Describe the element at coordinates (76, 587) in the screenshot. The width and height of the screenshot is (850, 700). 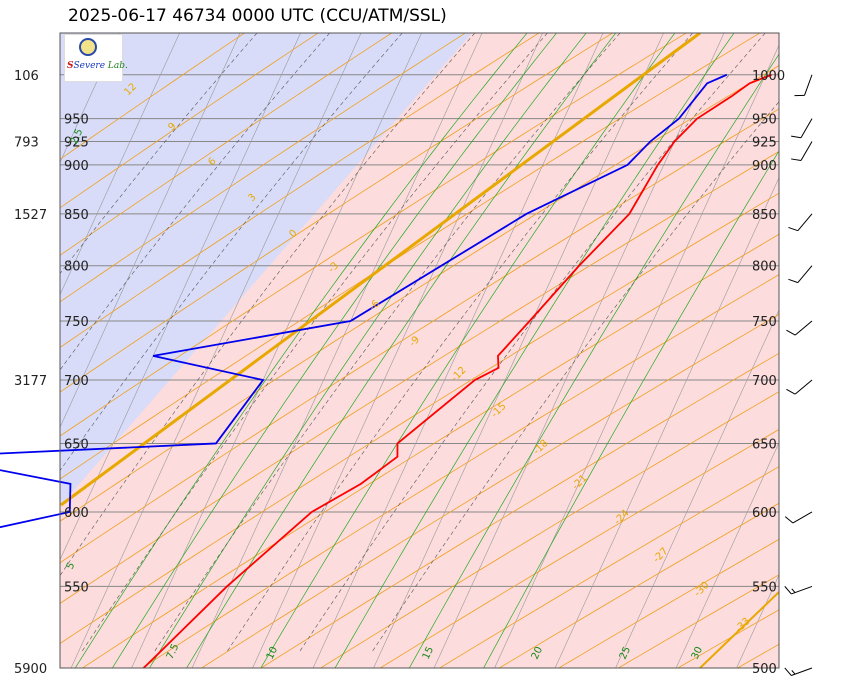
I see `pressure-label-left-550: 550` at that location.